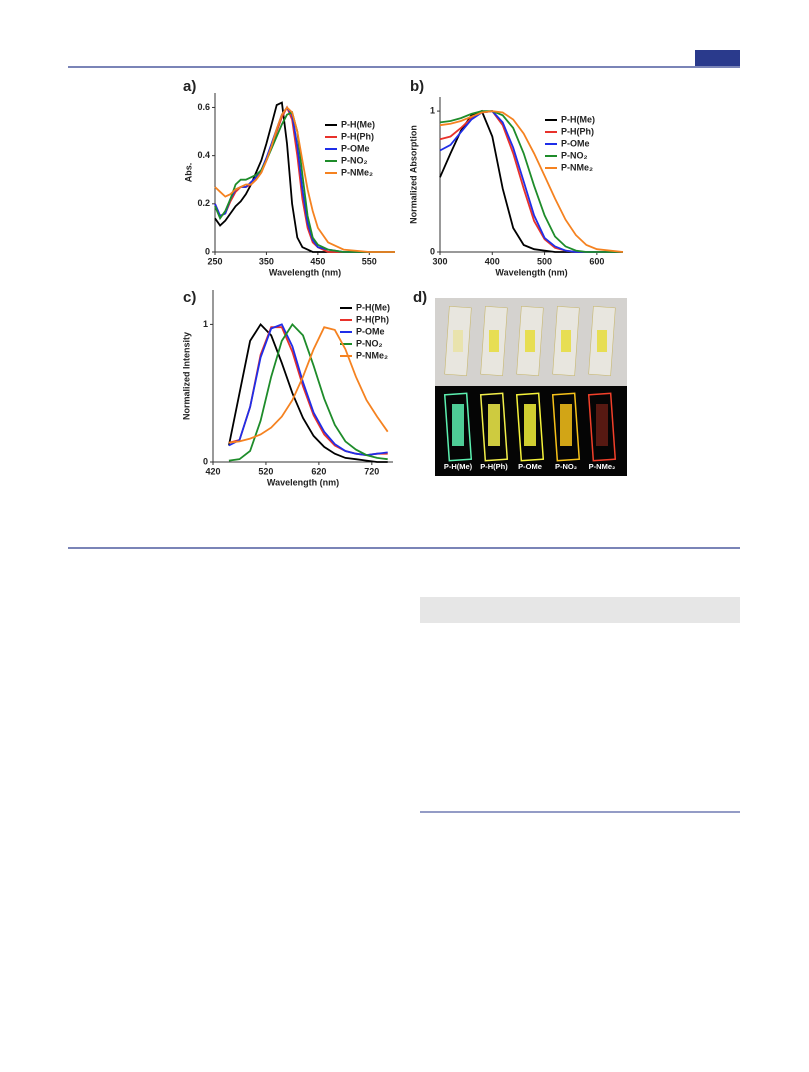 The height and width of the screenshot is (1072, 809). Describe the element at coordinates (266, 261) in the screenshot. I see `x-tick-label: 350` at that location.